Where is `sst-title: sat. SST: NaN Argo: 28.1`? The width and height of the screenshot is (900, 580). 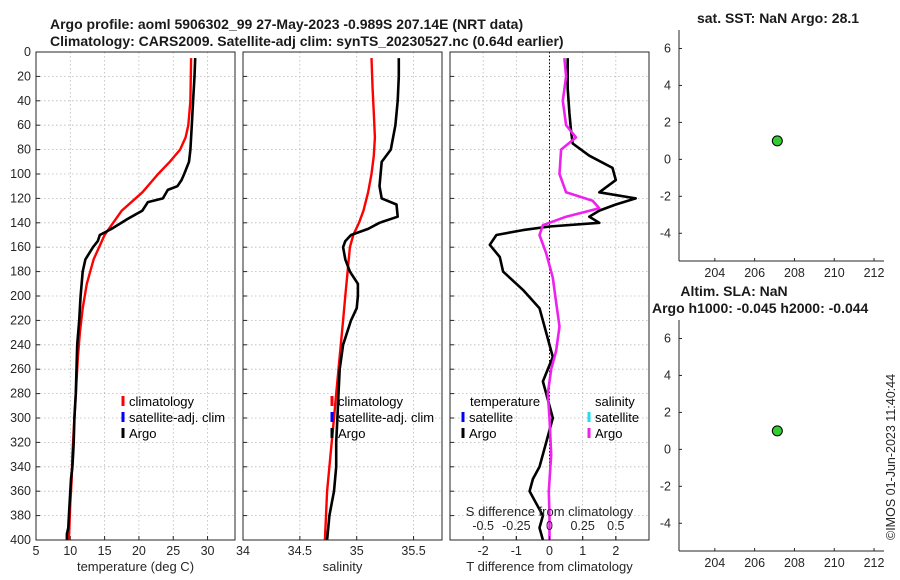
sst-title: sat. SST: NaN Argo: 28.1 is located at coordinates (778, 18).